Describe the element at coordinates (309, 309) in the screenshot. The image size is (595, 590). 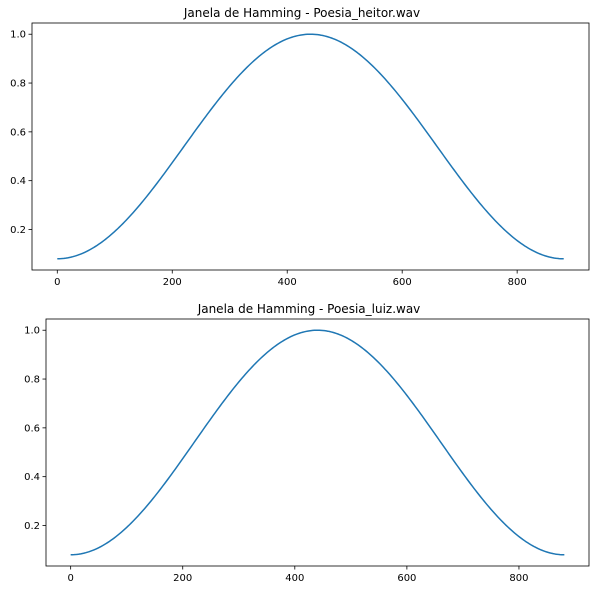
I see `chart-title: Janela de Hamming - Poesia_luiz.wav` at that location.